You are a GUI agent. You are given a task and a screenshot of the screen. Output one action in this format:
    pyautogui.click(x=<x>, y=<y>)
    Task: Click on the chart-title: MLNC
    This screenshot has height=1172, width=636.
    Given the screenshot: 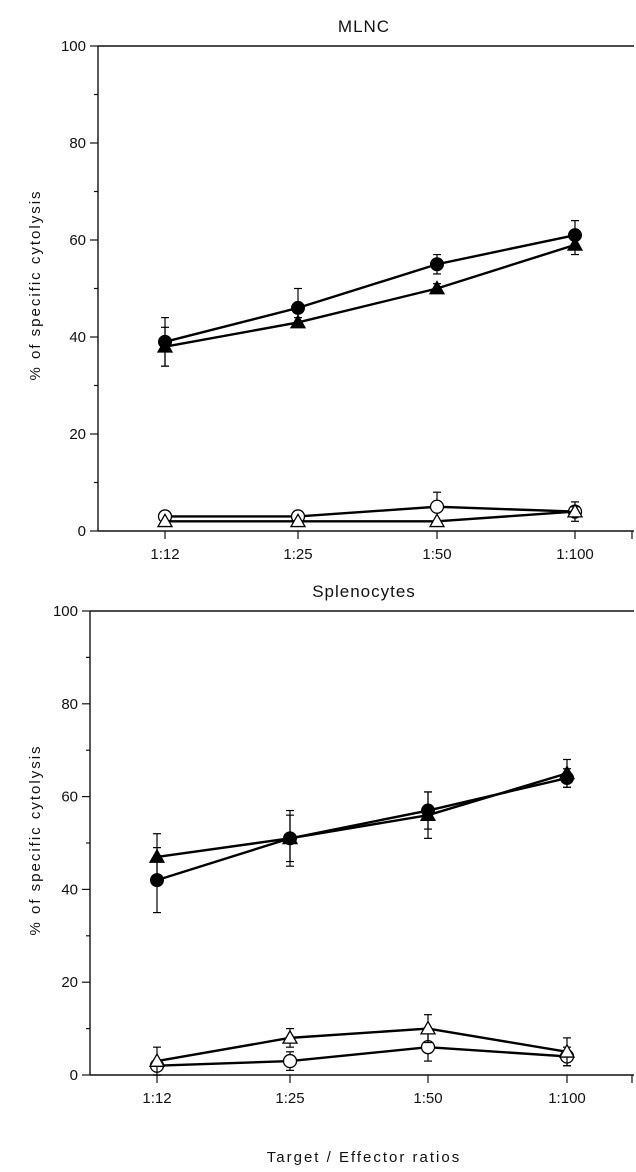 What is the action you would take?
    pyautogui.click(x=364, y=26)
    